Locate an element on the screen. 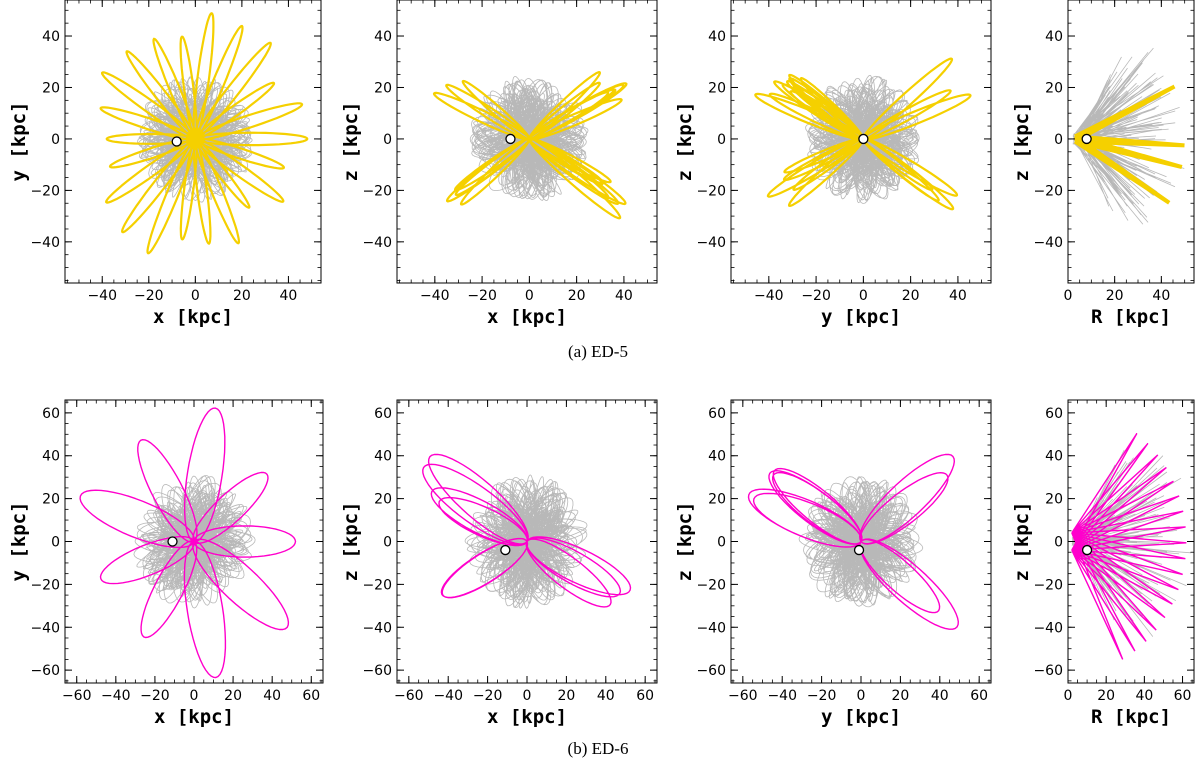 The height and width of the screenshot is (765, 1200). panel-ed-5-x-z: −40 −20 0 20 40 −40 −20 0 20 40 x [kpc] z [kpc] is located at coordinates (499, 164).